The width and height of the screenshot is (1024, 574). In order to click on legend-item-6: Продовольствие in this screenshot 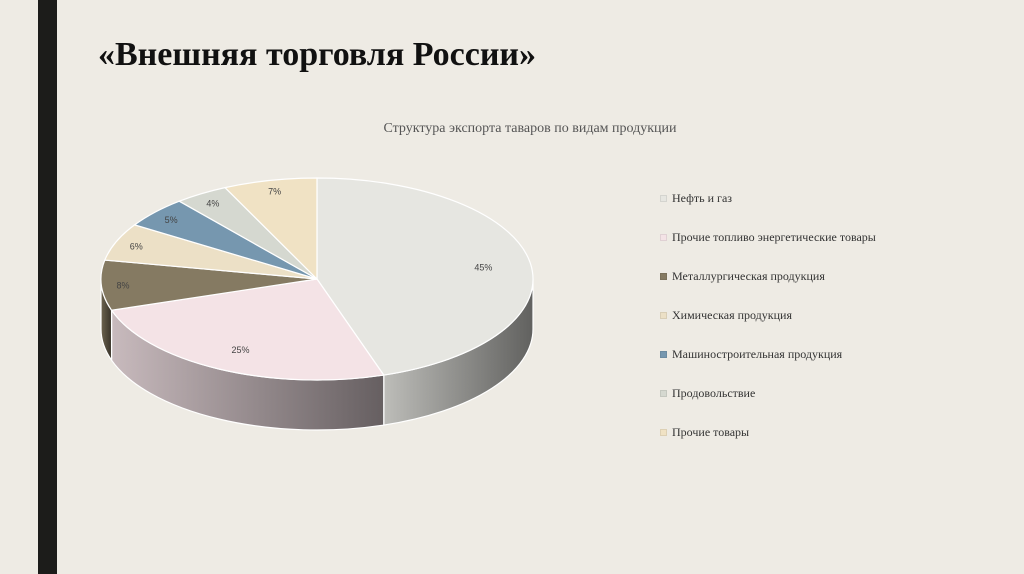, I will do `click(810, 393)`.